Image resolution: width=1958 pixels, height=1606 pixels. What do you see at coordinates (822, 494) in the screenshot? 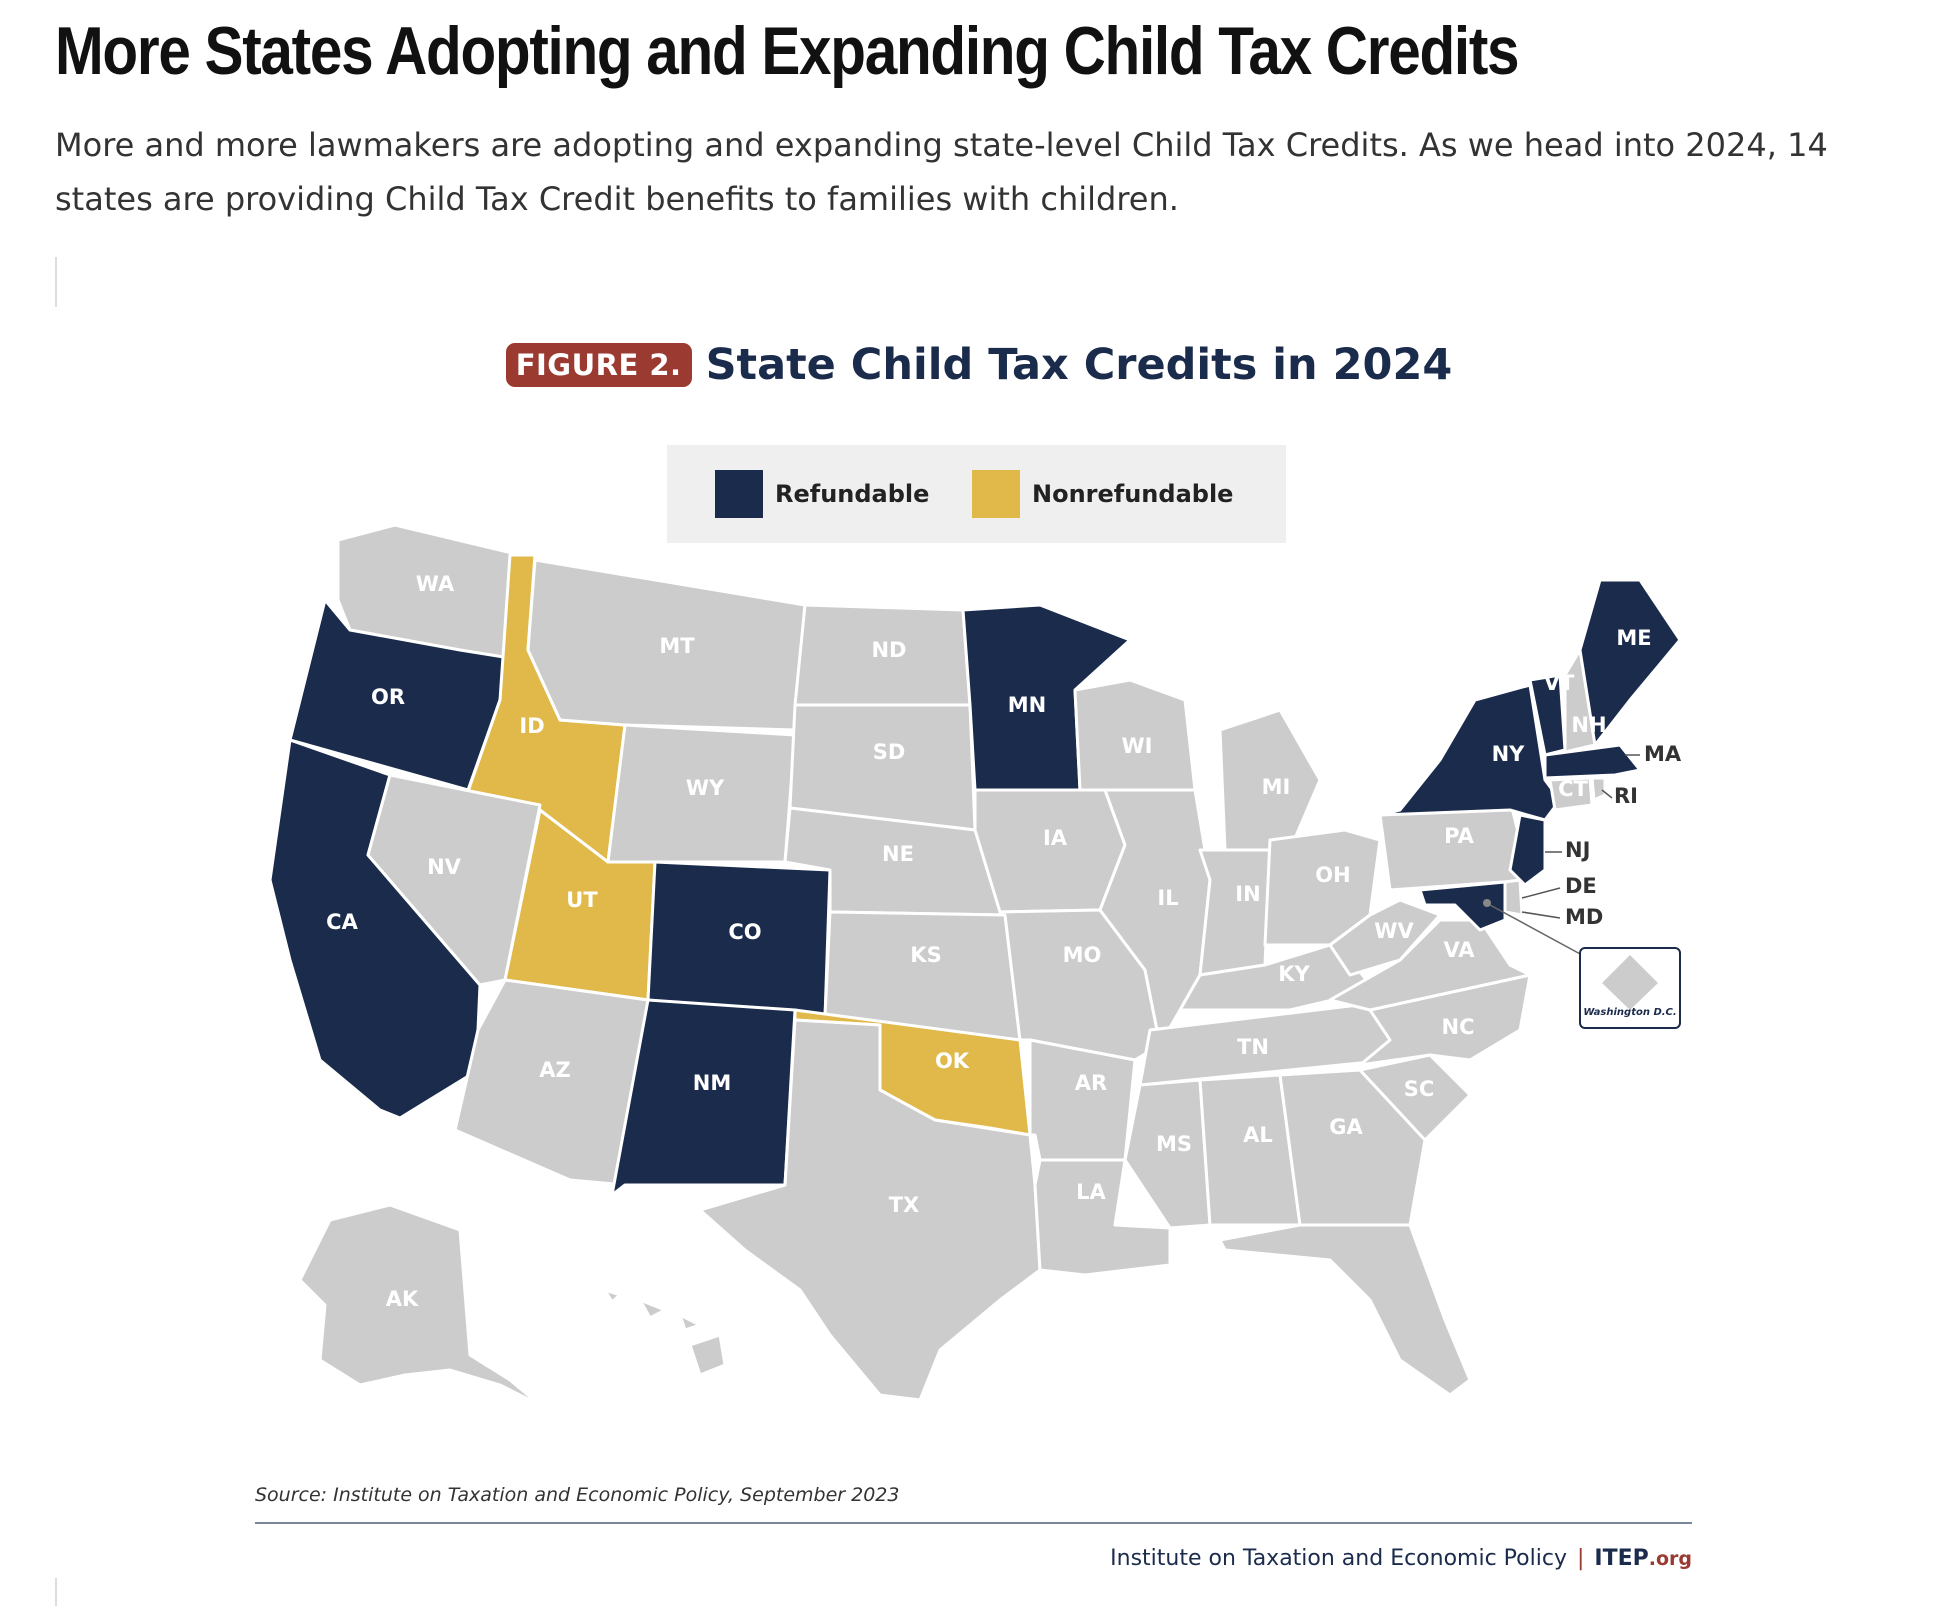
I see `legend-item-refundable: Refundable` at bounding box center [822, 494].